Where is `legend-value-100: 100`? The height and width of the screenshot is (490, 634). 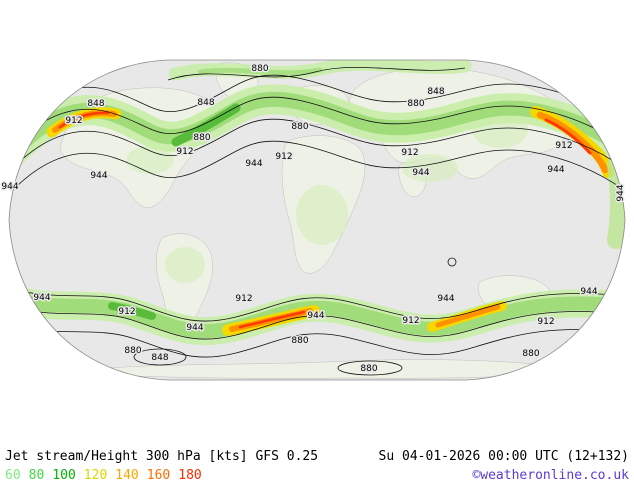
legend-value-100: 100 is located at coordinates (64, 475).